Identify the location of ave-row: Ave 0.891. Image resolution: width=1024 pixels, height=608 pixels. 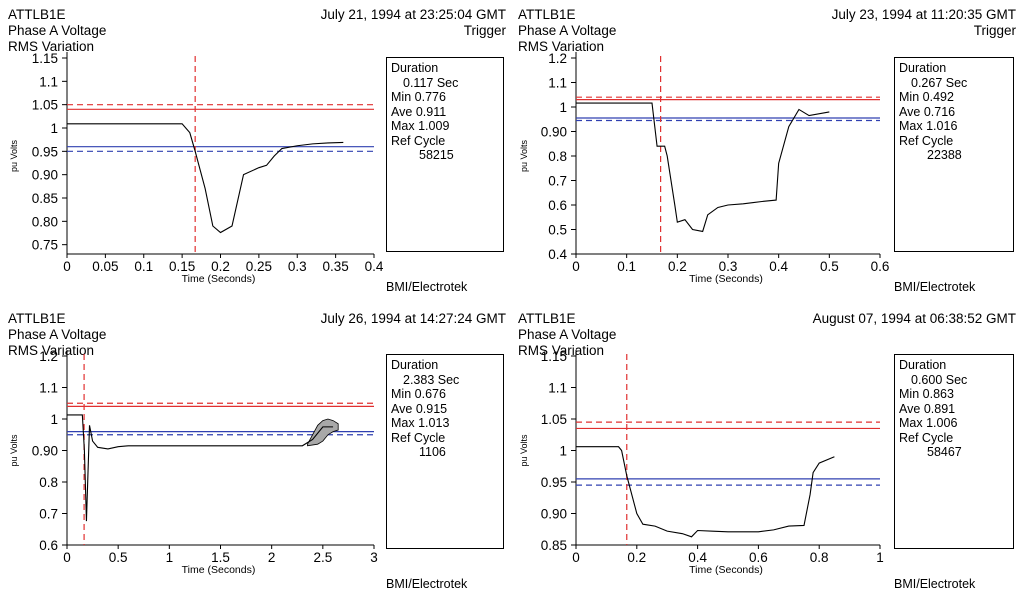
(954, 409).